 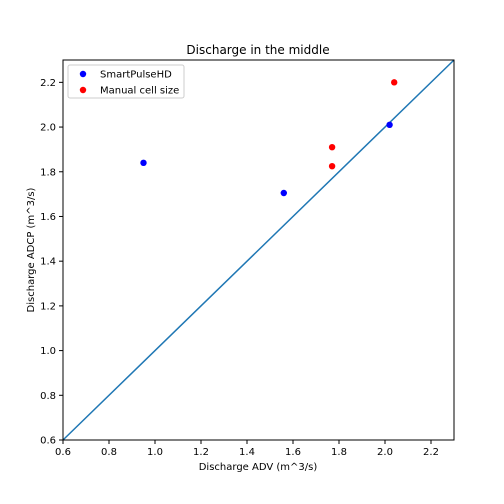 I want to click on x-tick-label: 1.8, so click(x=339, y=452).